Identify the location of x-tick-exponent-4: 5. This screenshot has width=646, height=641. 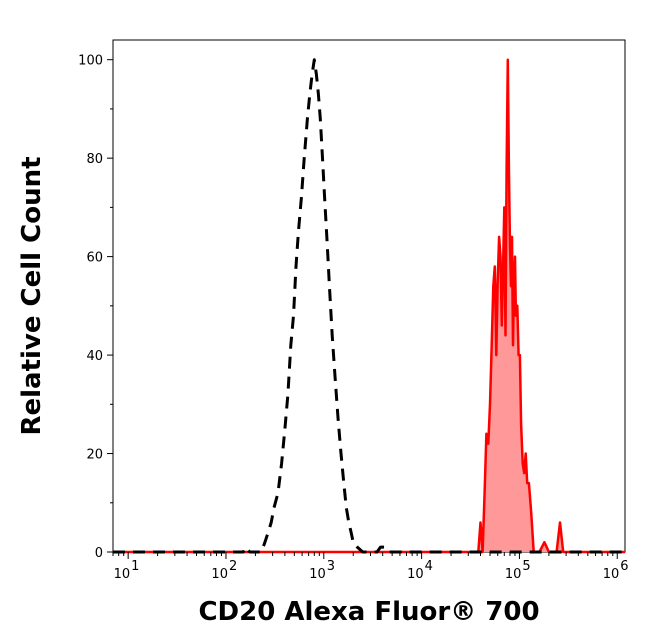
(526, 566).